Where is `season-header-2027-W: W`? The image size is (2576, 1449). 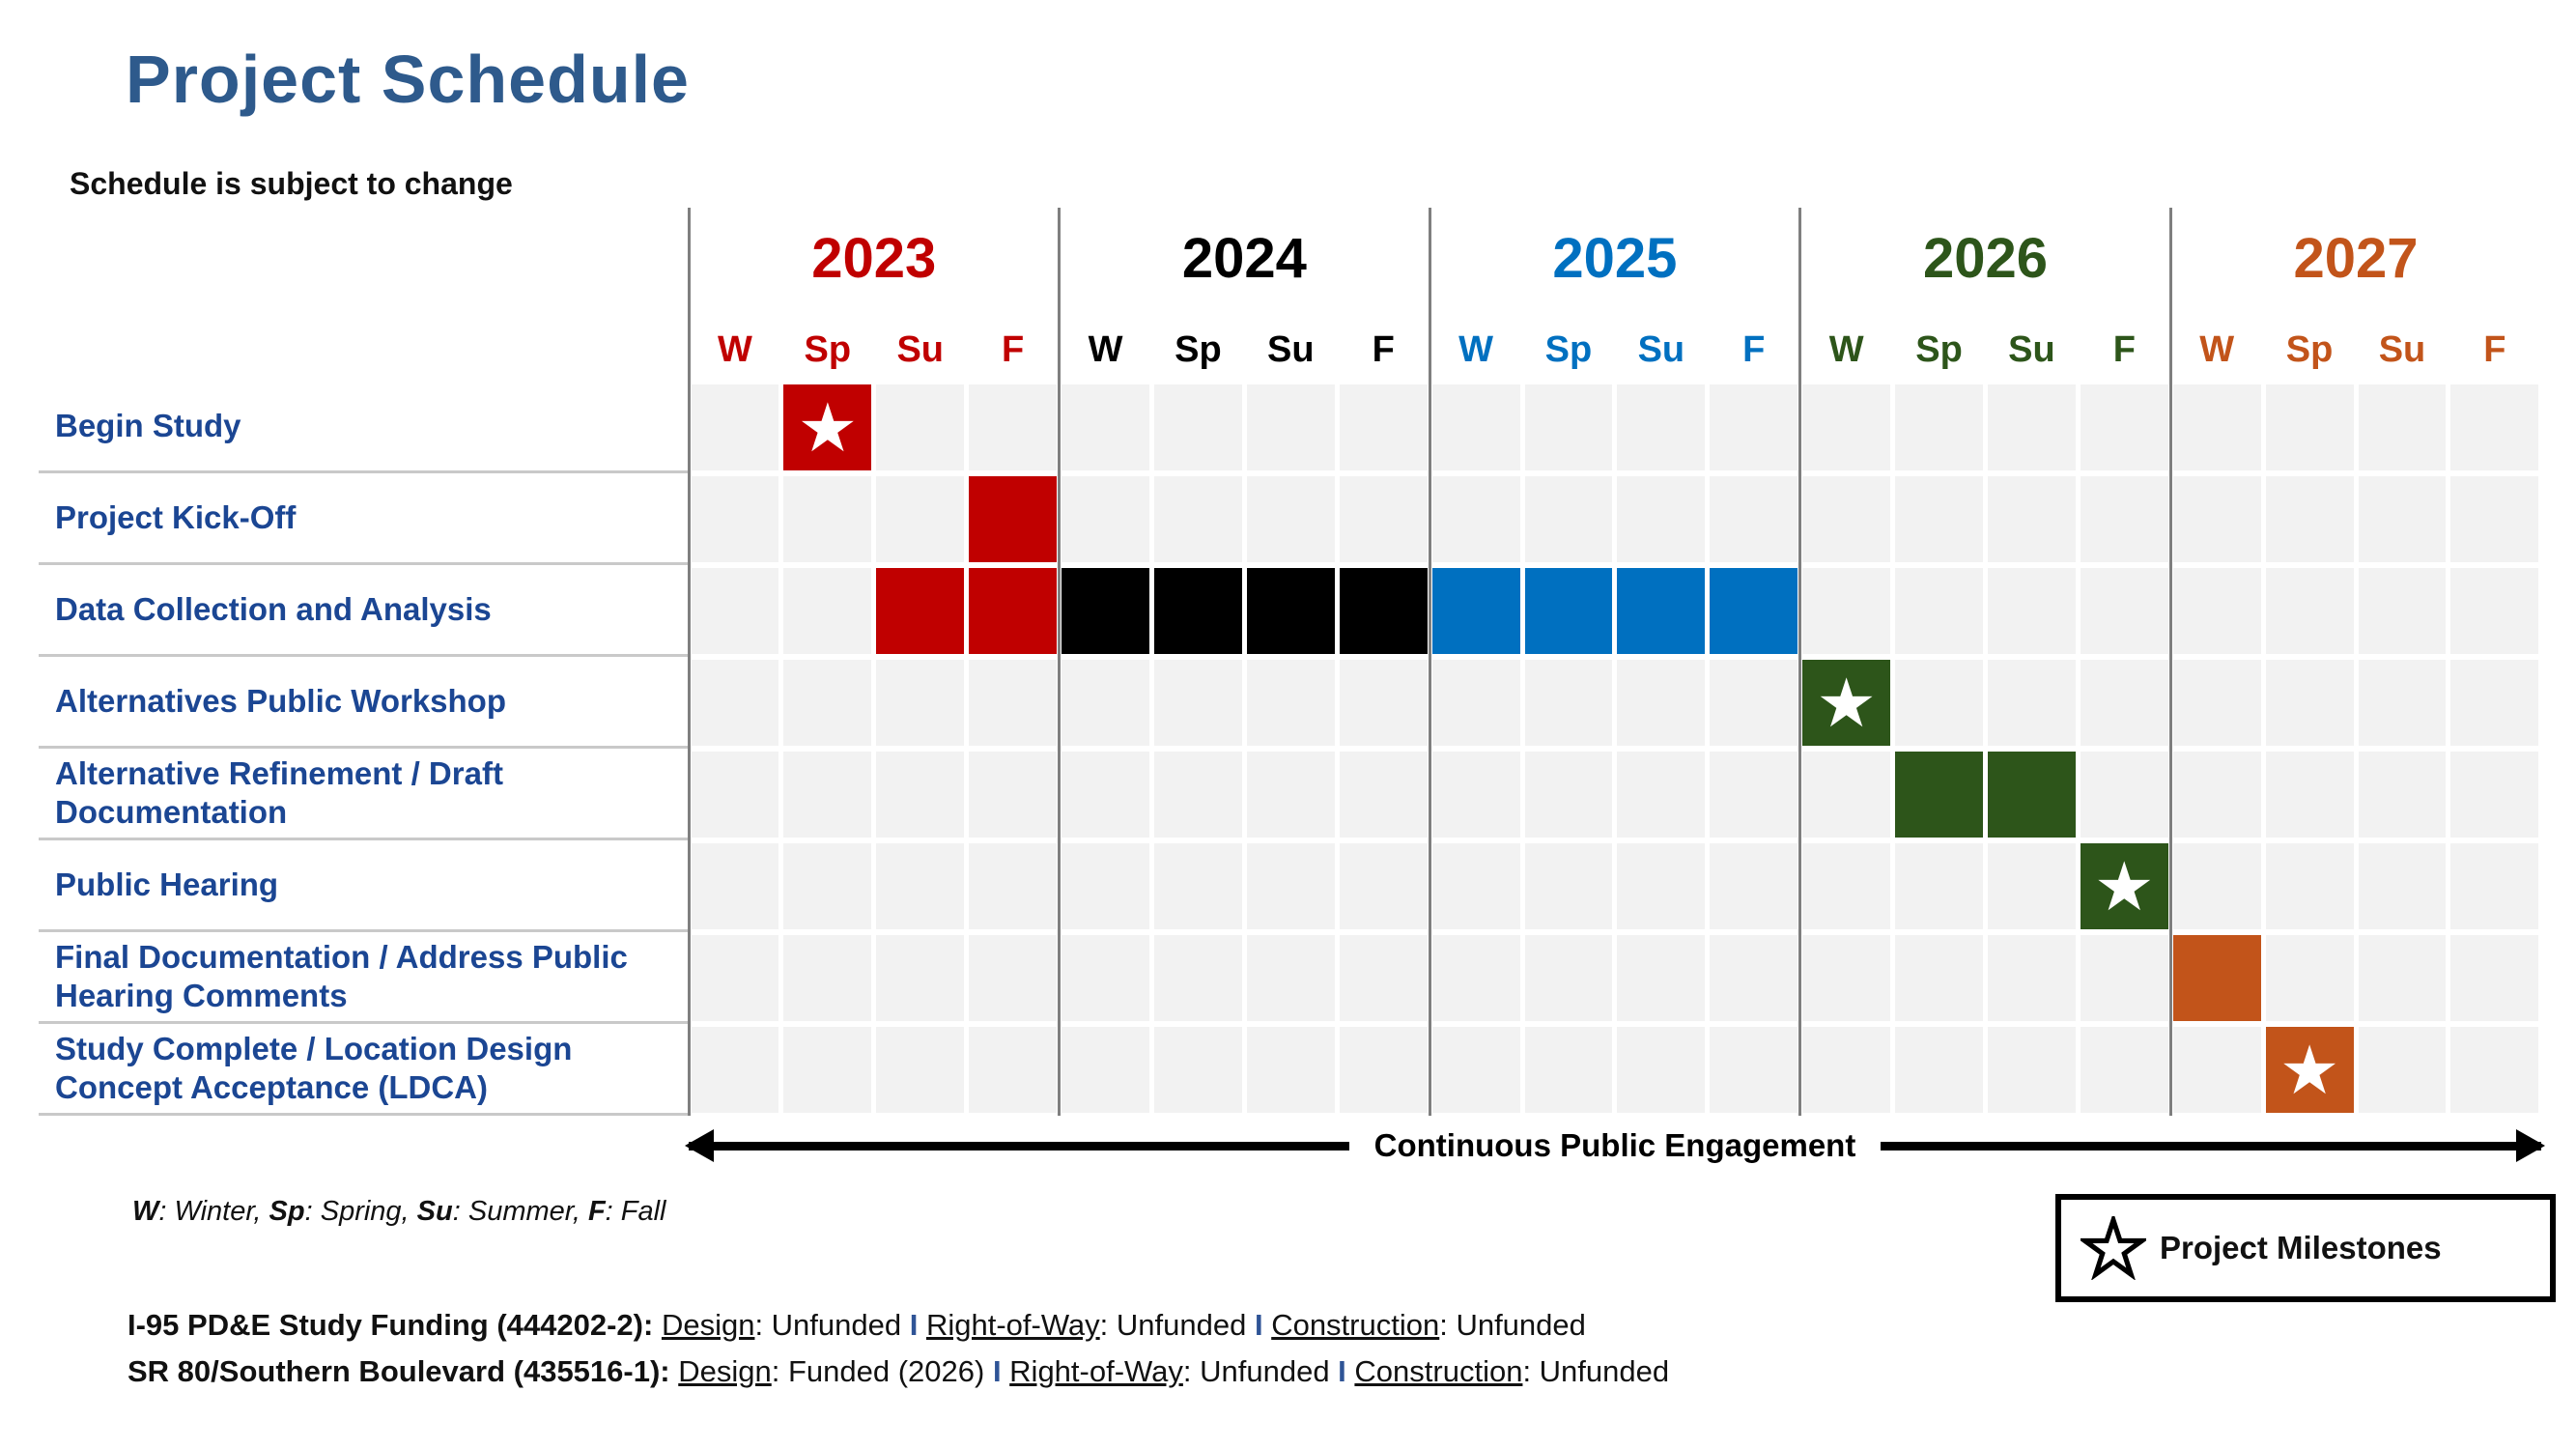
season-header-2027-W: W is located at coordinates (2217, 349).